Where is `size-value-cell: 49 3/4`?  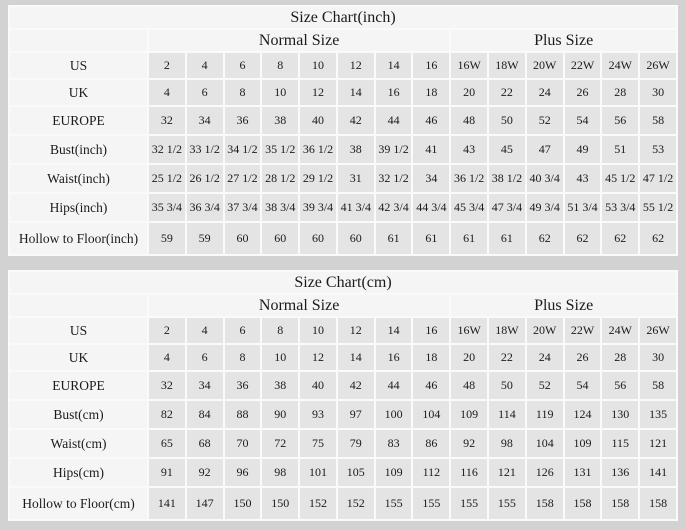
size-value-cell: 49 3/4 is located at coordinates (544, 207).